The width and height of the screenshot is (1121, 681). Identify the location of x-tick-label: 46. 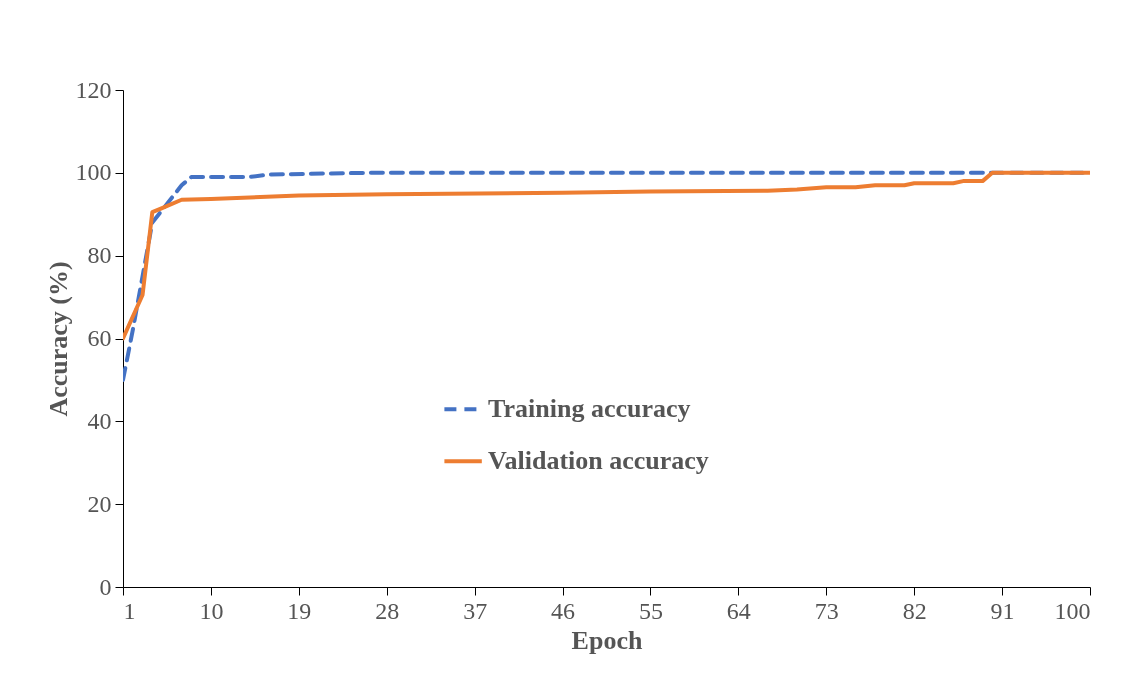
(563, 610).